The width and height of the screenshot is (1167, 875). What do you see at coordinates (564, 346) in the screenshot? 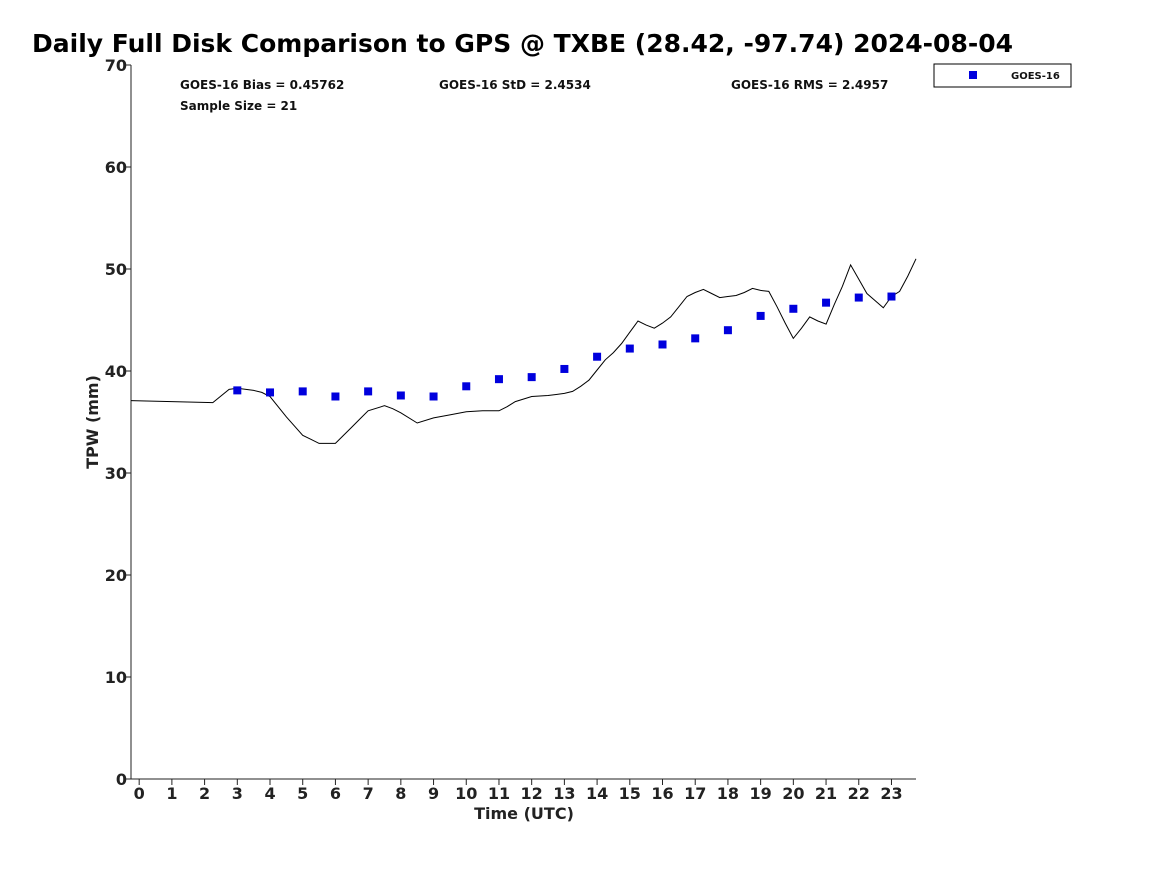
I see `goes16-points-layer` at bounding box center [564, 346].